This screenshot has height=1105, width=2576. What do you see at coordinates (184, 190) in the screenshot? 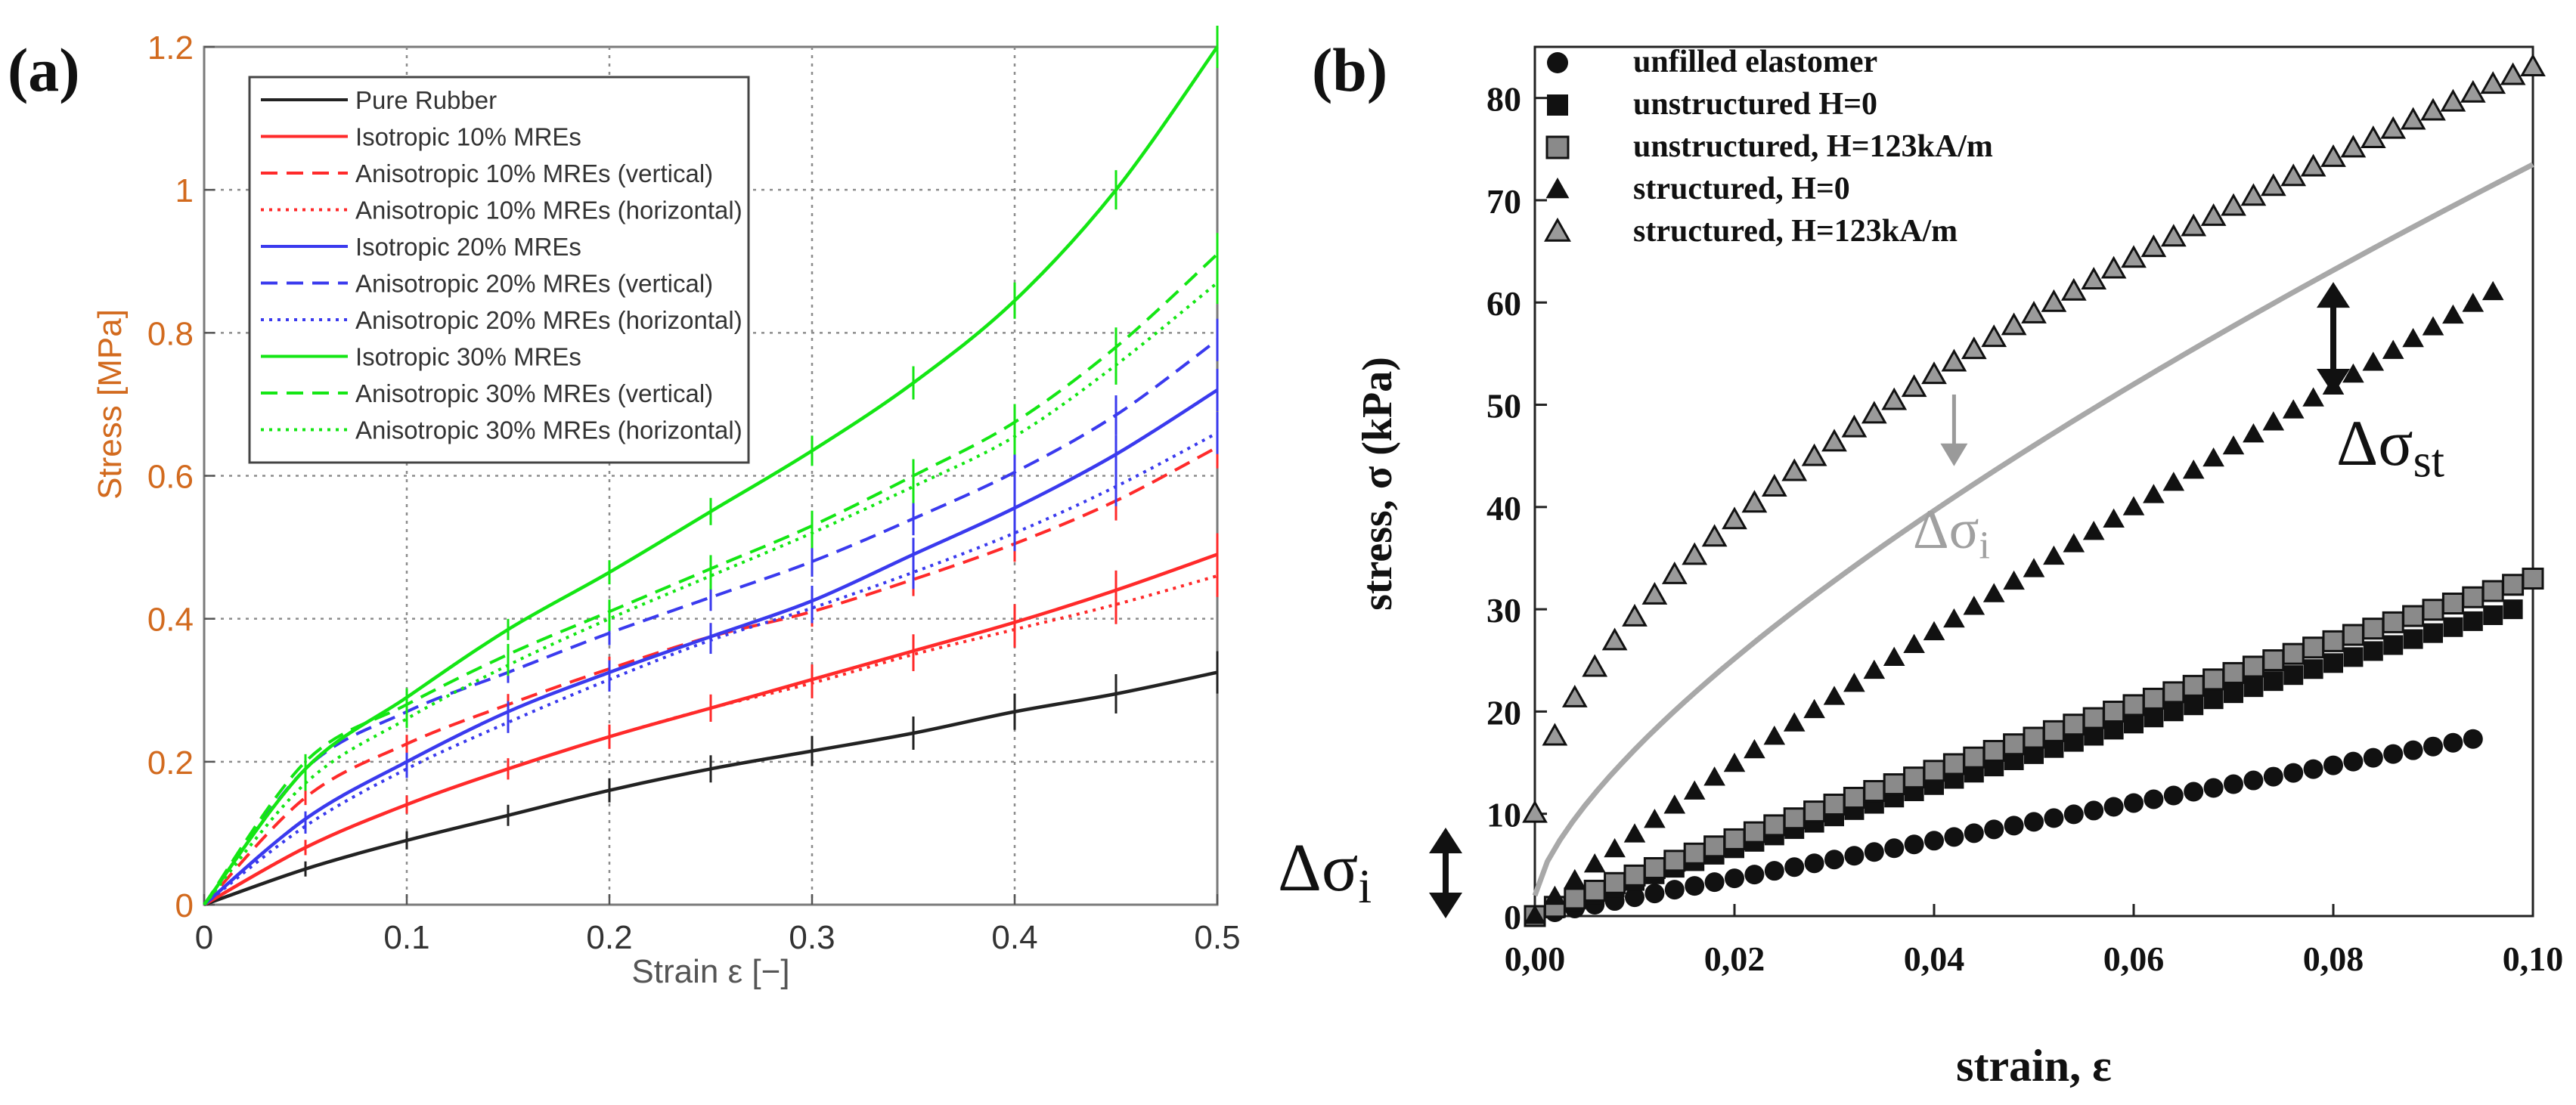
I see `chart-a-y-tick-label: 1` at bounding box center [184, 190].